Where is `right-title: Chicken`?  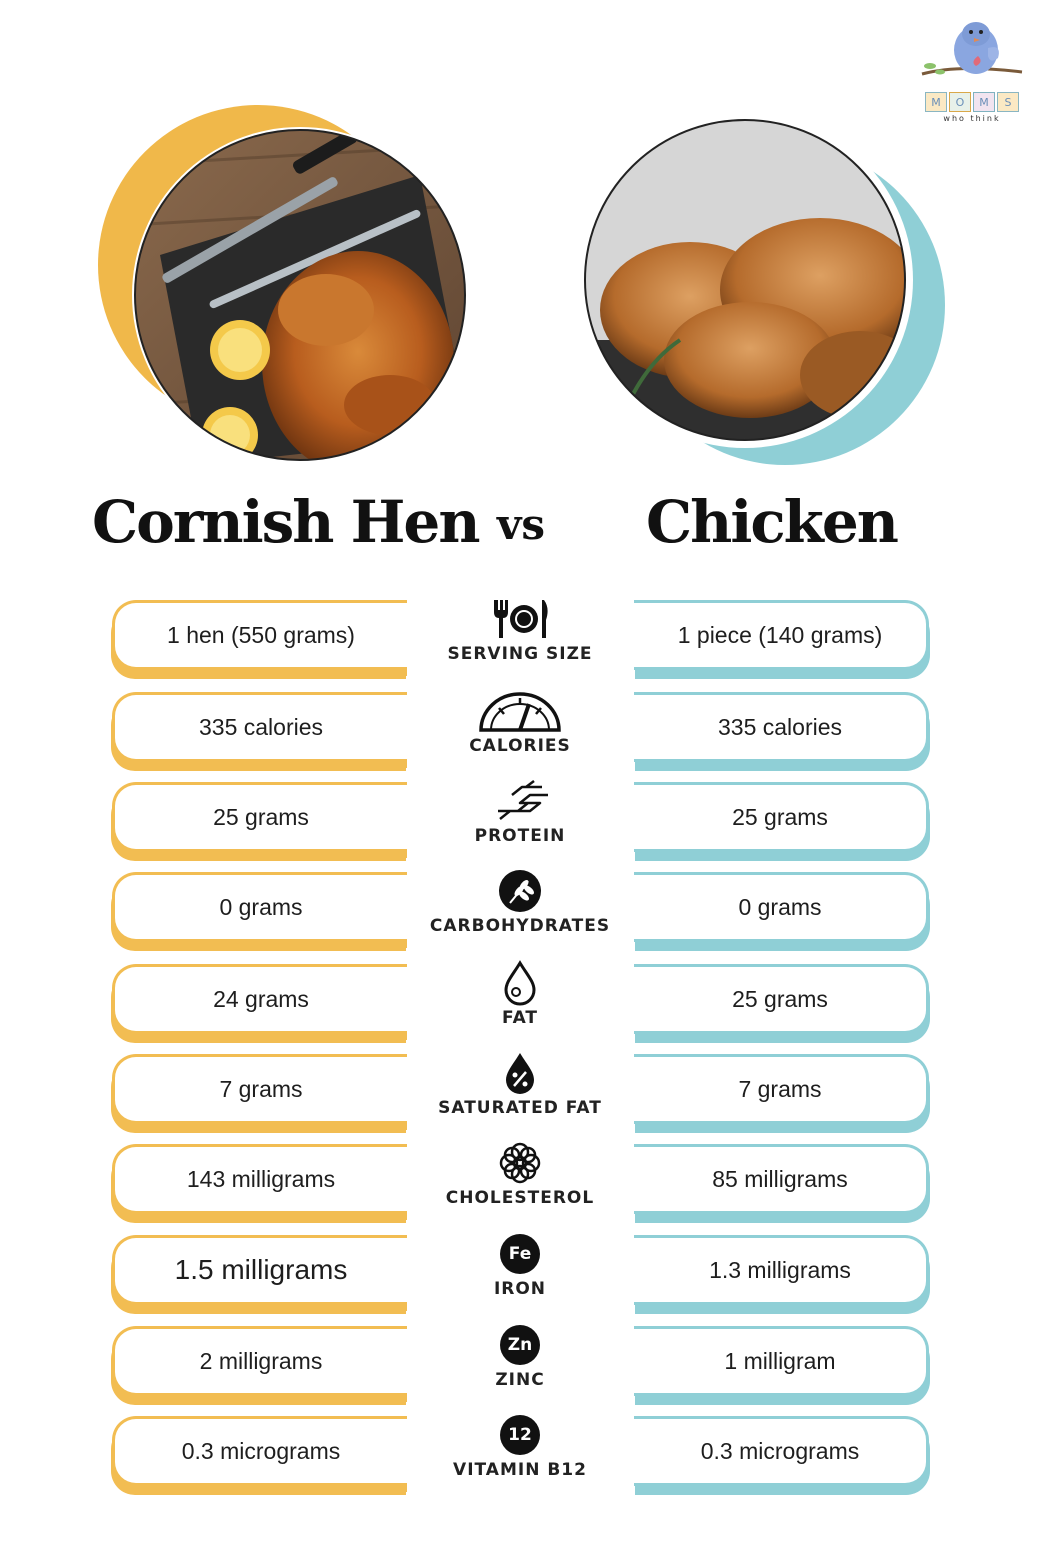
right-title: Chicken is located at coordinates (772, 522).